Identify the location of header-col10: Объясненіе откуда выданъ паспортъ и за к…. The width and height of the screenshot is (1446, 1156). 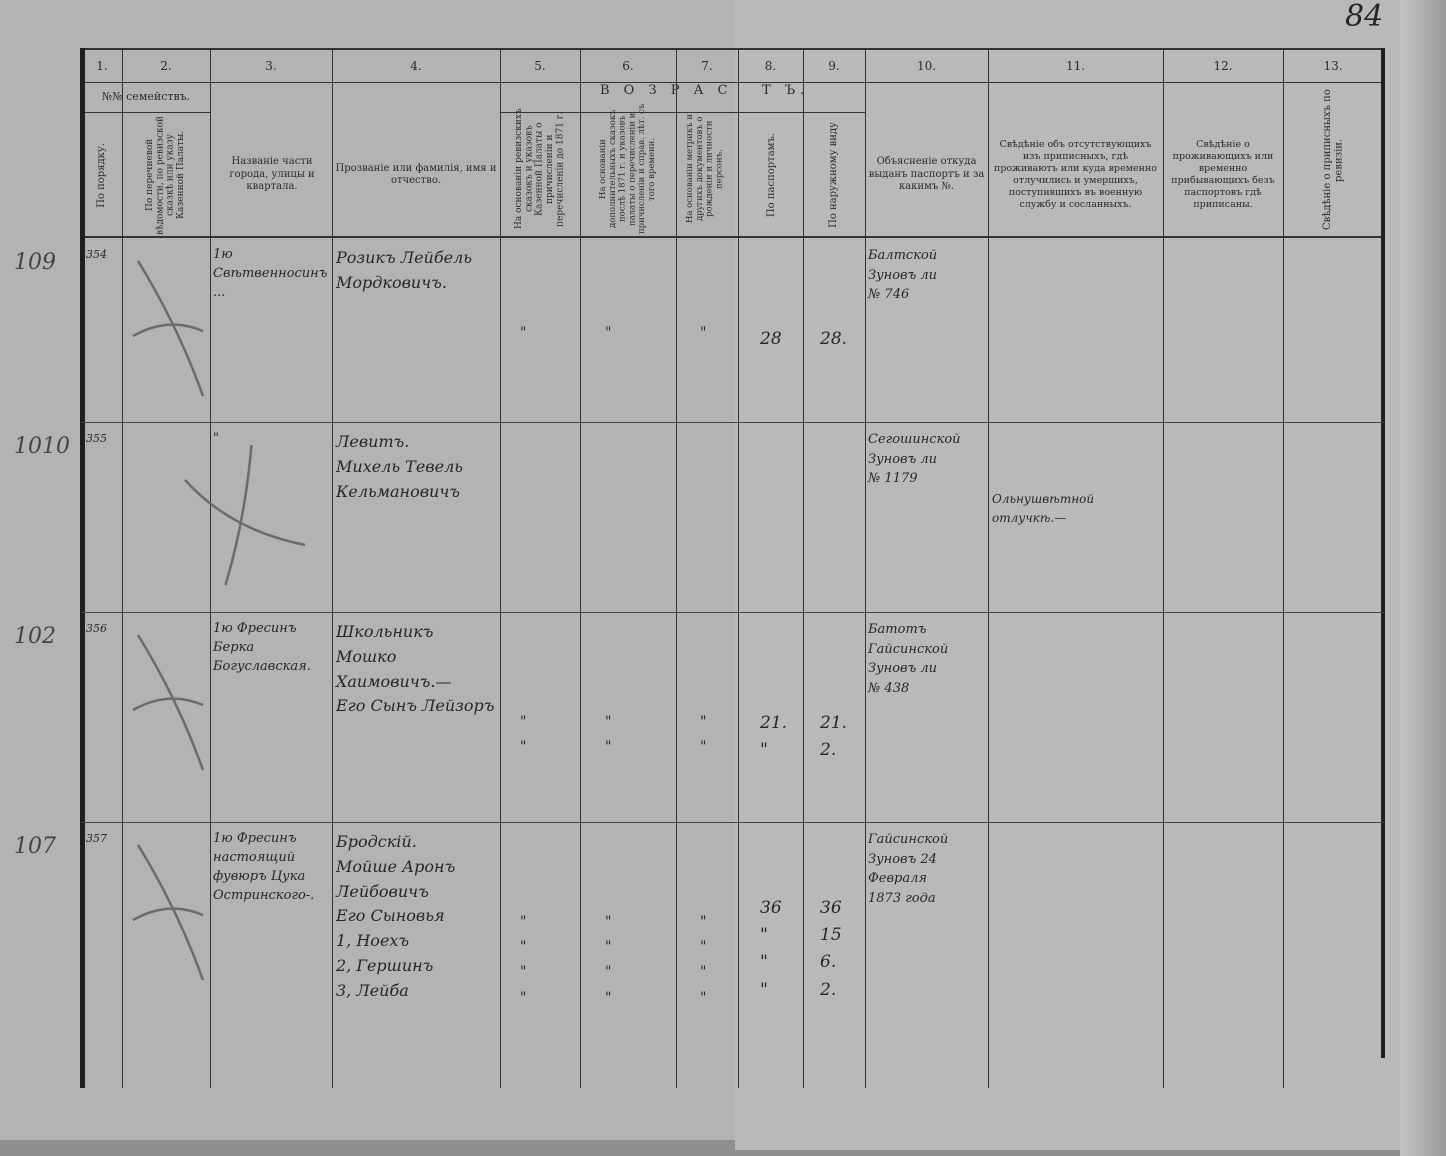
(926, 174).